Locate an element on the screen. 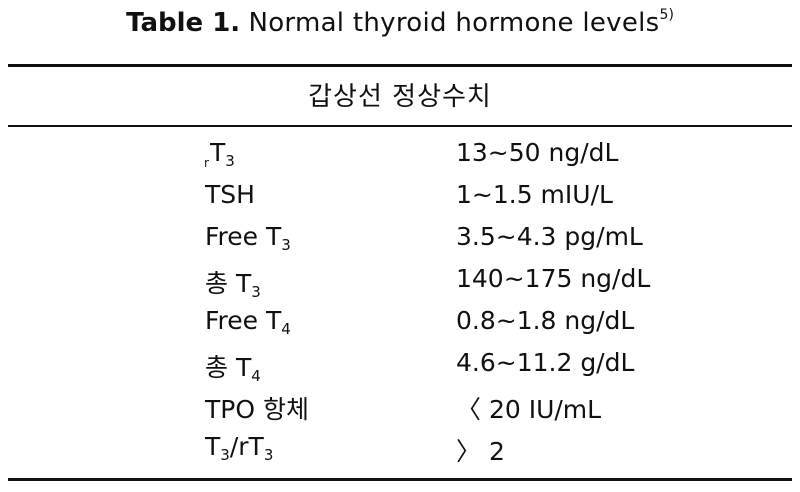 Image resolution: width=800 pixels, height=492 pixels. hormone-name: TPO 항체 is located at coordinates (256, 408).